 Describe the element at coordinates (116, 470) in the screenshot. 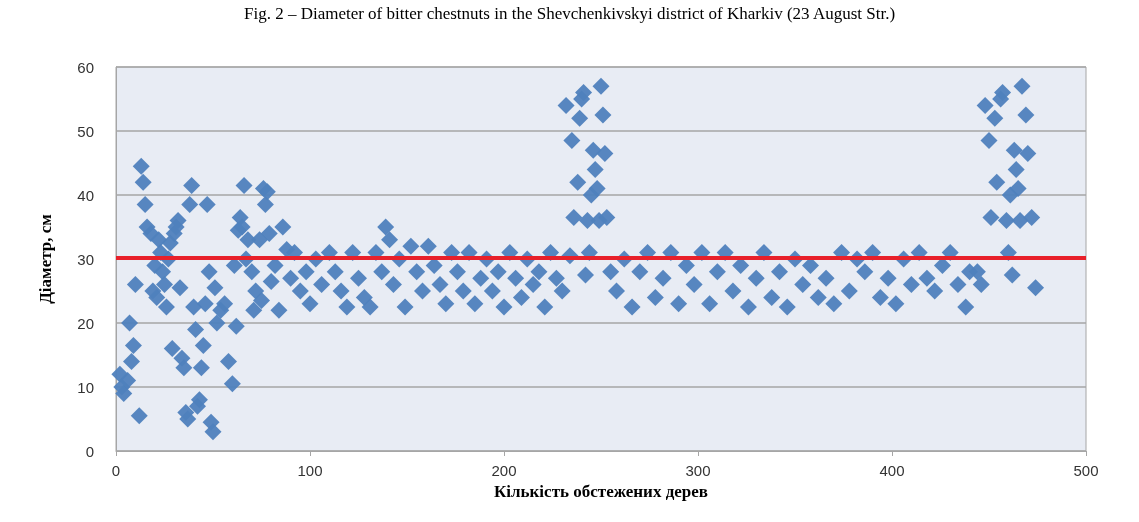

I see `x-tick-label: 0` at that location.